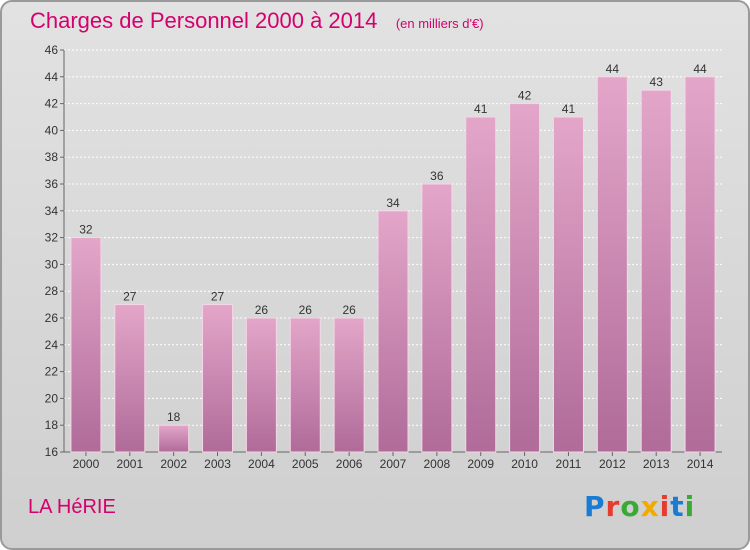 The image size is (750, 550). Describe the element at coordinates (52, 50) in the screenshot. I see `y-tick-label: 46` at that location.